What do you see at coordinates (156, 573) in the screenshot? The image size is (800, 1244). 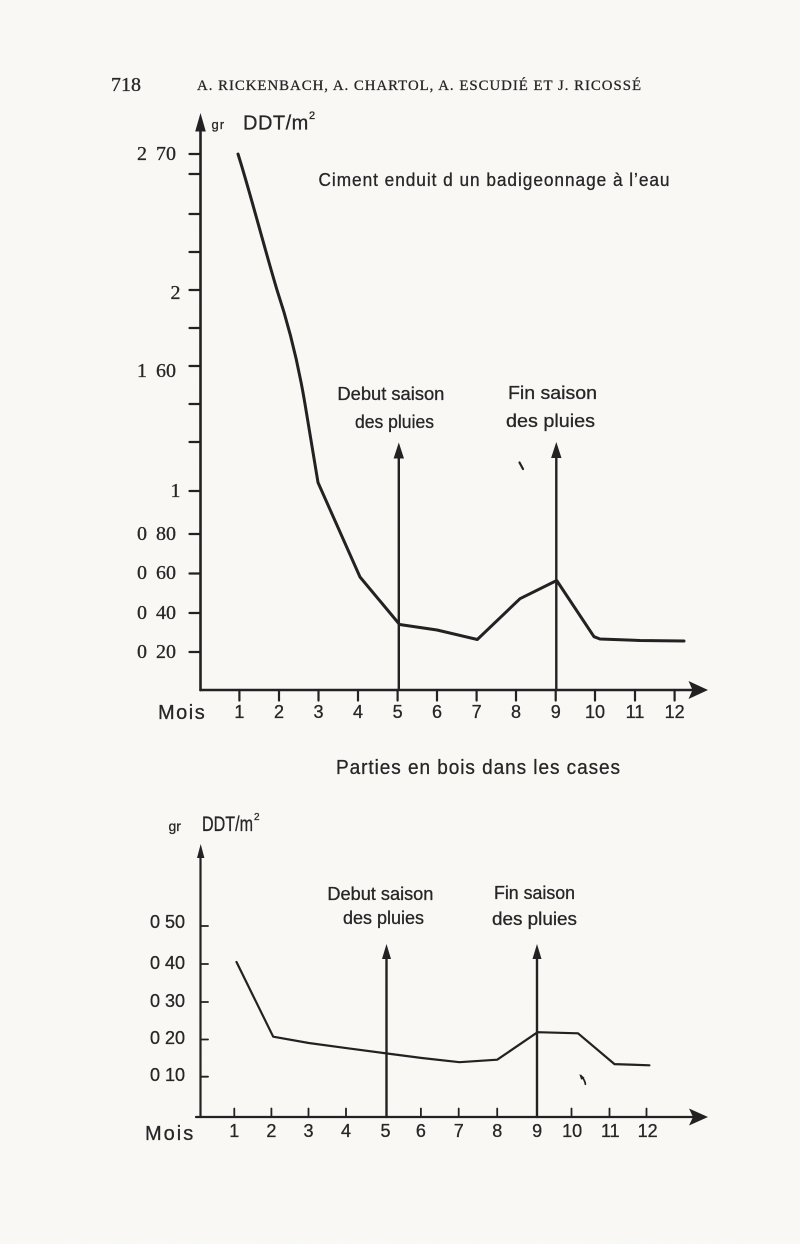 I see `svg-text: 0 60` at bounding box center [156, 573].